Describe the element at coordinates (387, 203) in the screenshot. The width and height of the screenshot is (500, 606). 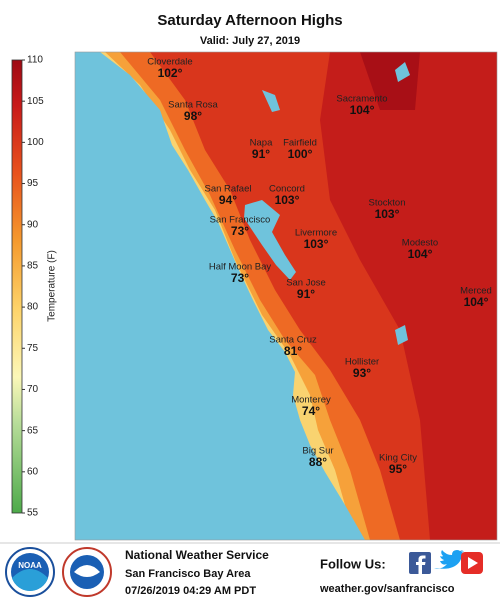
I see `city-name: Stockton` at that location.